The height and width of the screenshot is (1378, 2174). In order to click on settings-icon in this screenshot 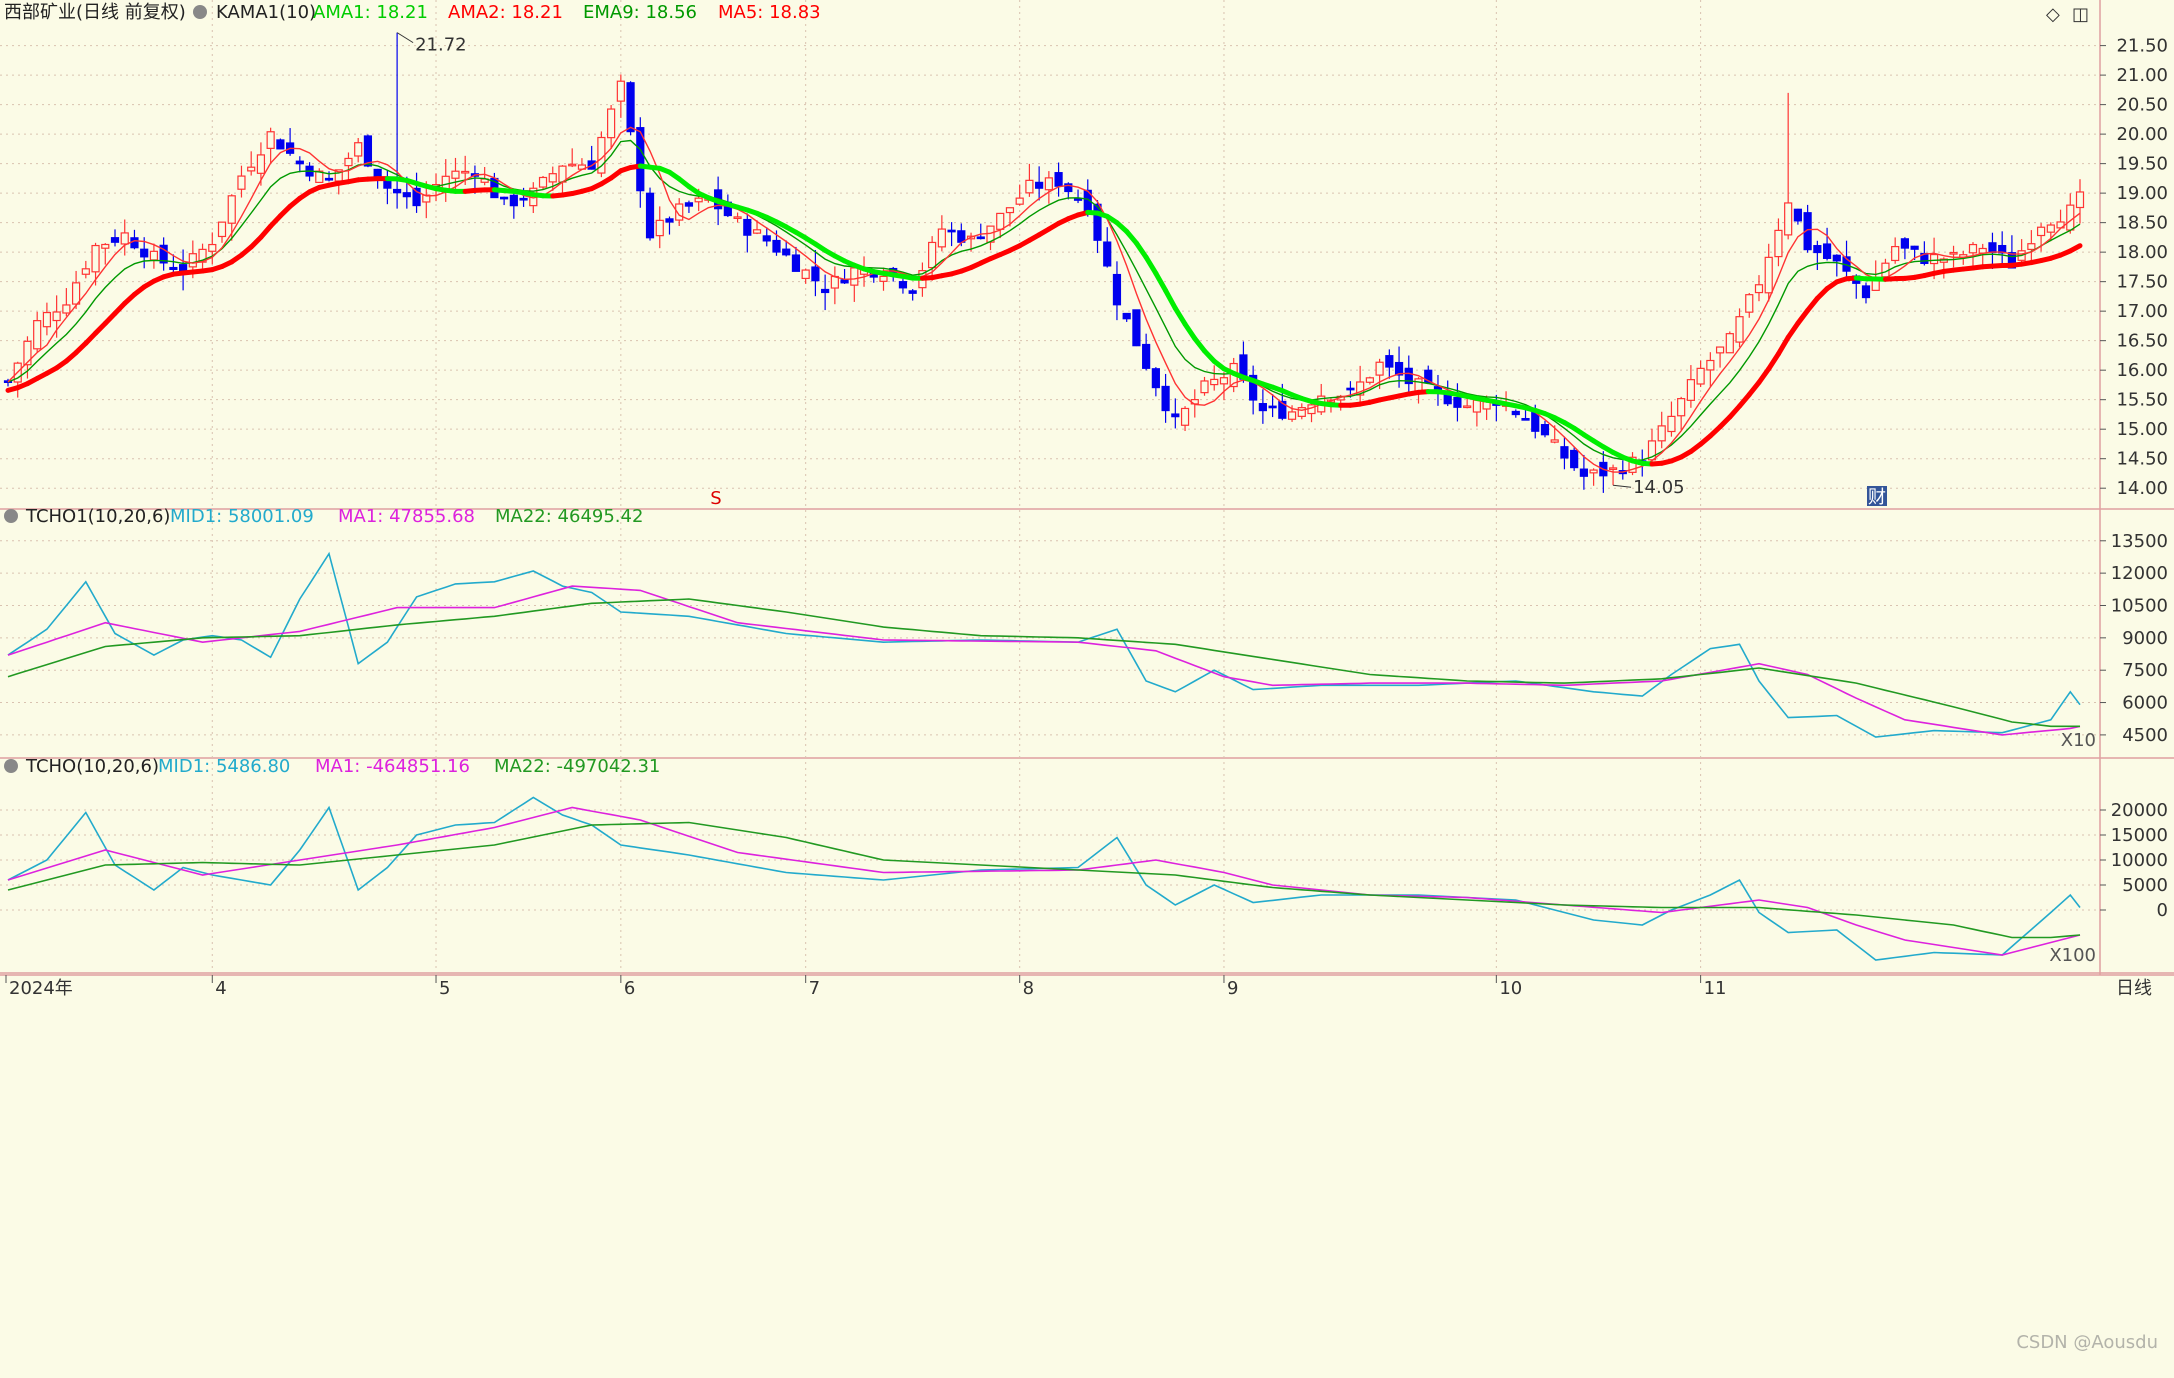, I will do `click(200, 12)`.